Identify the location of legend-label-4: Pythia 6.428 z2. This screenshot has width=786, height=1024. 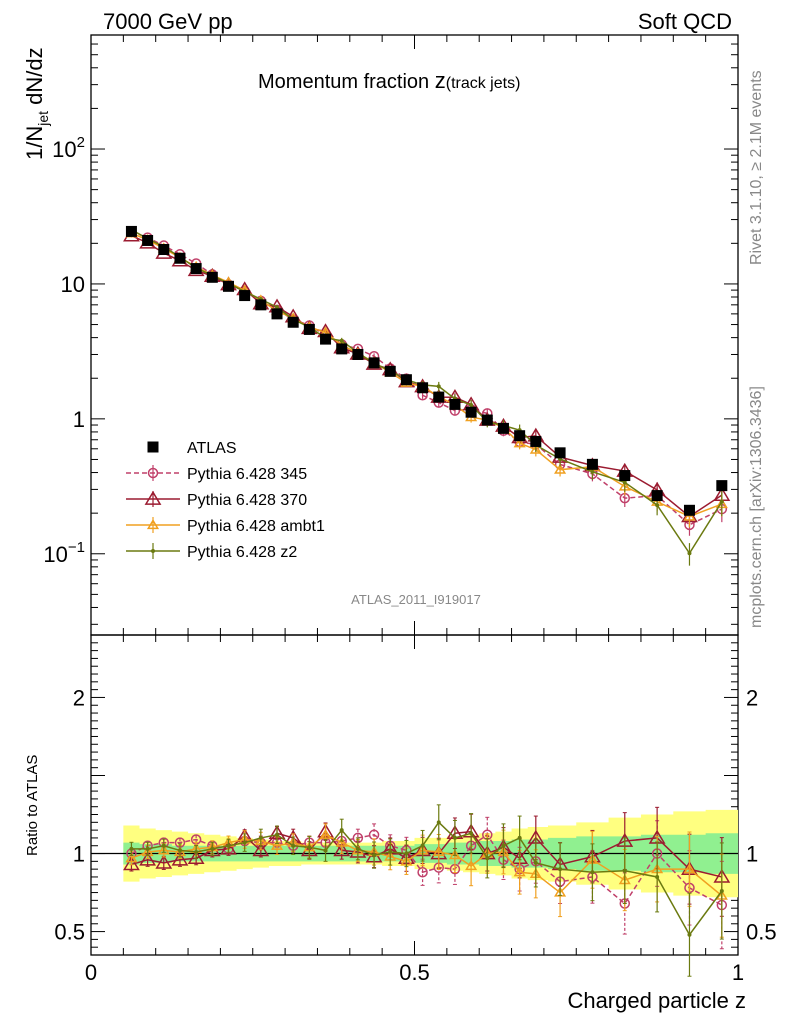
(242, 552).